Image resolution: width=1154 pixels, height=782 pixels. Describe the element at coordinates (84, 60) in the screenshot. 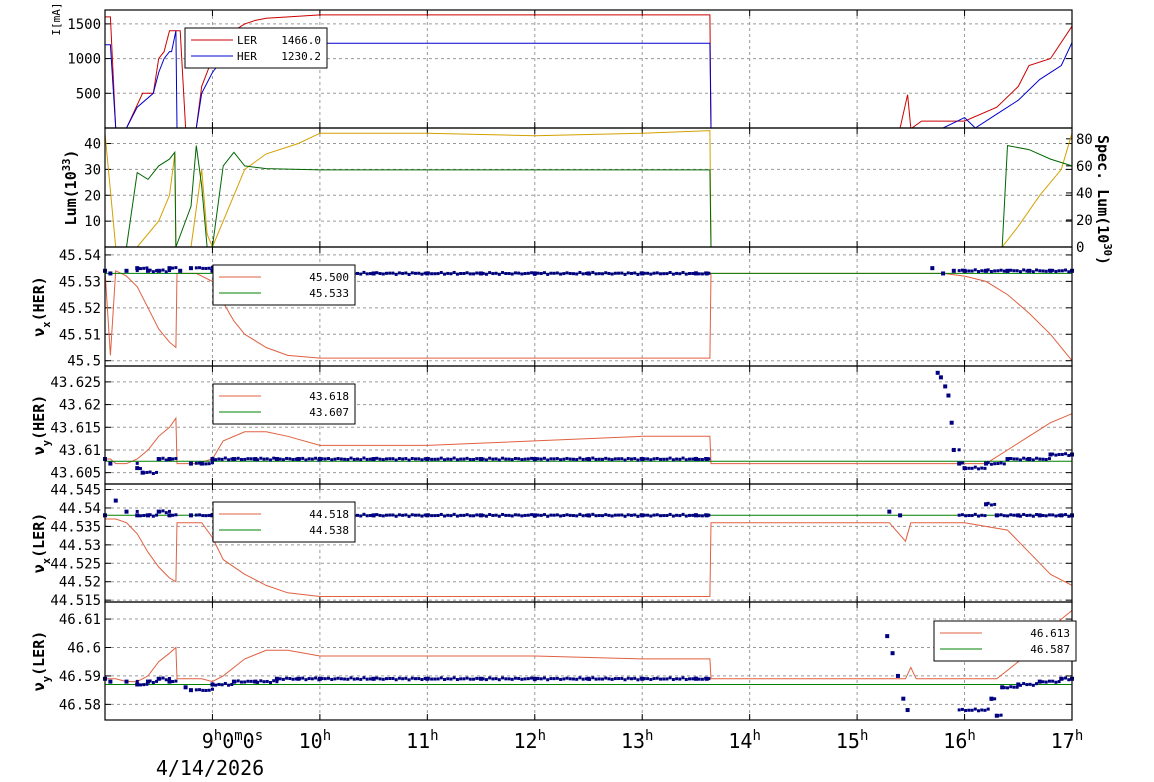

I see `y-tick-label: 1000` at that location.